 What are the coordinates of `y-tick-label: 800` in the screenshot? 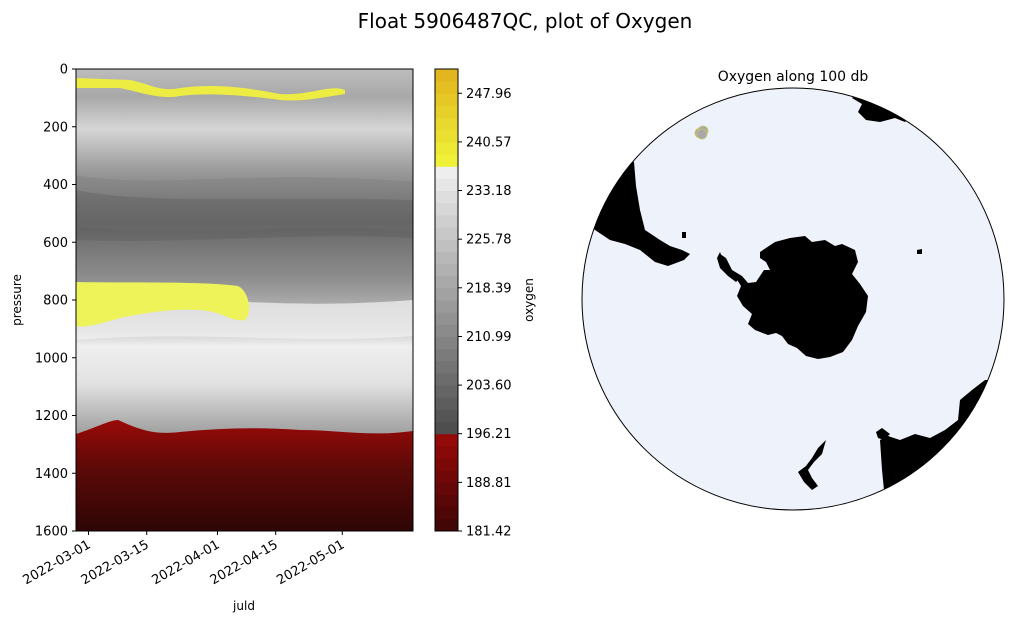 It's located at (55, 301).